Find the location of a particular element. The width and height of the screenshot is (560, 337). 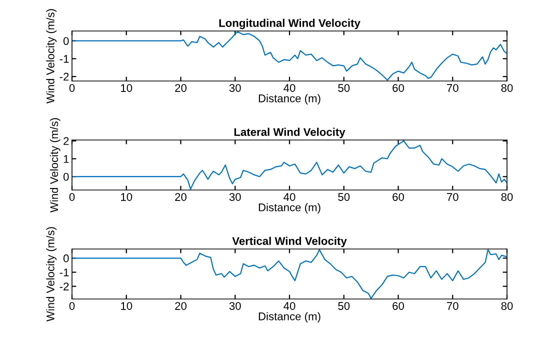

chart-title: Vertical Wind Velocity is located at coordinates (289, 242).